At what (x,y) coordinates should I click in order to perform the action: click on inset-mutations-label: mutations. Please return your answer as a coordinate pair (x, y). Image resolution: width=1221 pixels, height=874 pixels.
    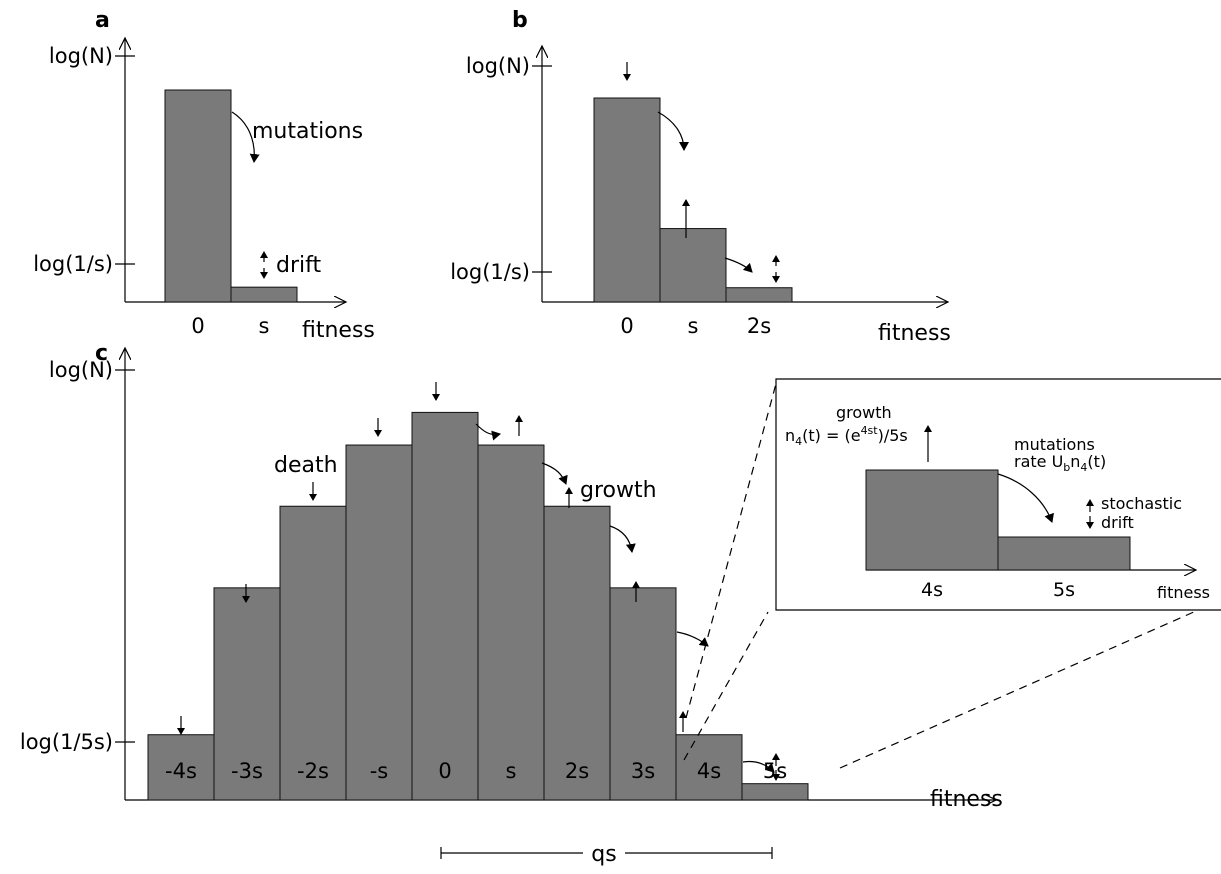
    Looking at the image, I should click on (1054, 444).